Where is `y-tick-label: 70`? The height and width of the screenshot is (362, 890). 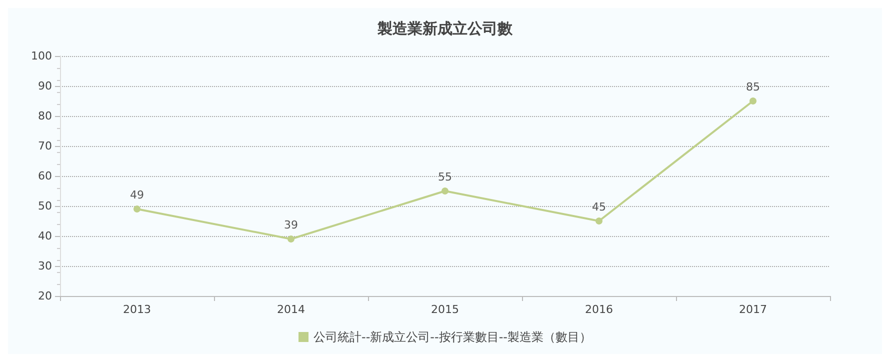
y-tick-label: 70 is located at coordinates (45, 146).